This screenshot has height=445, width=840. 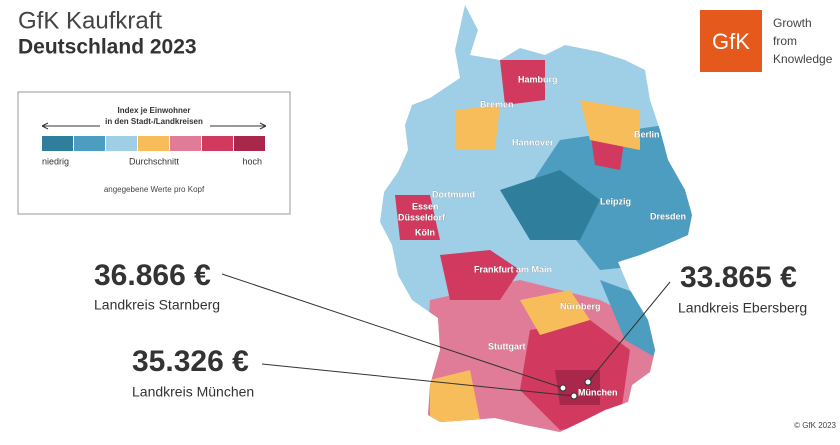 What do you see at coordinates (422, 217) in the screenshot?
I see `city-label: Düsseldorf` at bounding box center [422, 217].